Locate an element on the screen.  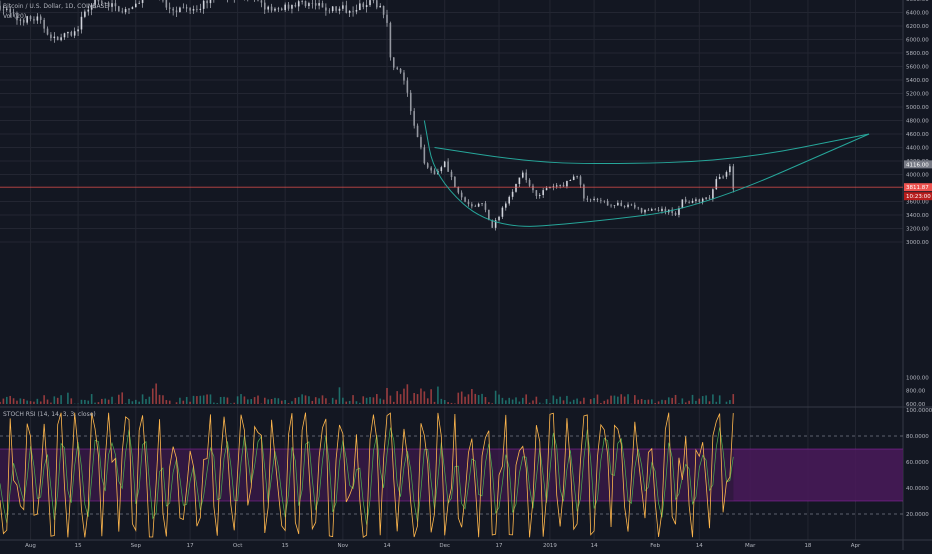
price-tick-label: 3400.00 is located at coordinates (917, 216).